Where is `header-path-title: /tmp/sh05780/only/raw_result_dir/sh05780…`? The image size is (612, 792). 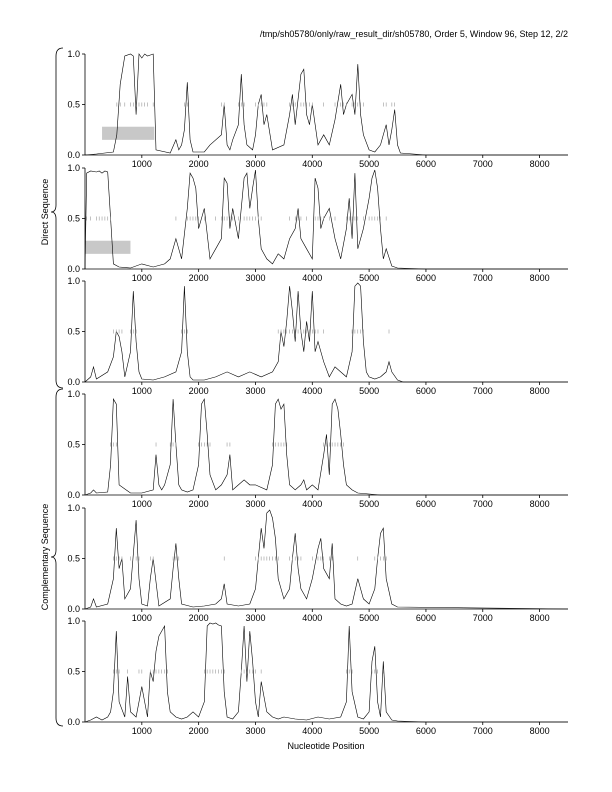
header-path-title: /tmp/sh05780/only/raw_result_dir/sh05780… is located at coordinates (414, 34).